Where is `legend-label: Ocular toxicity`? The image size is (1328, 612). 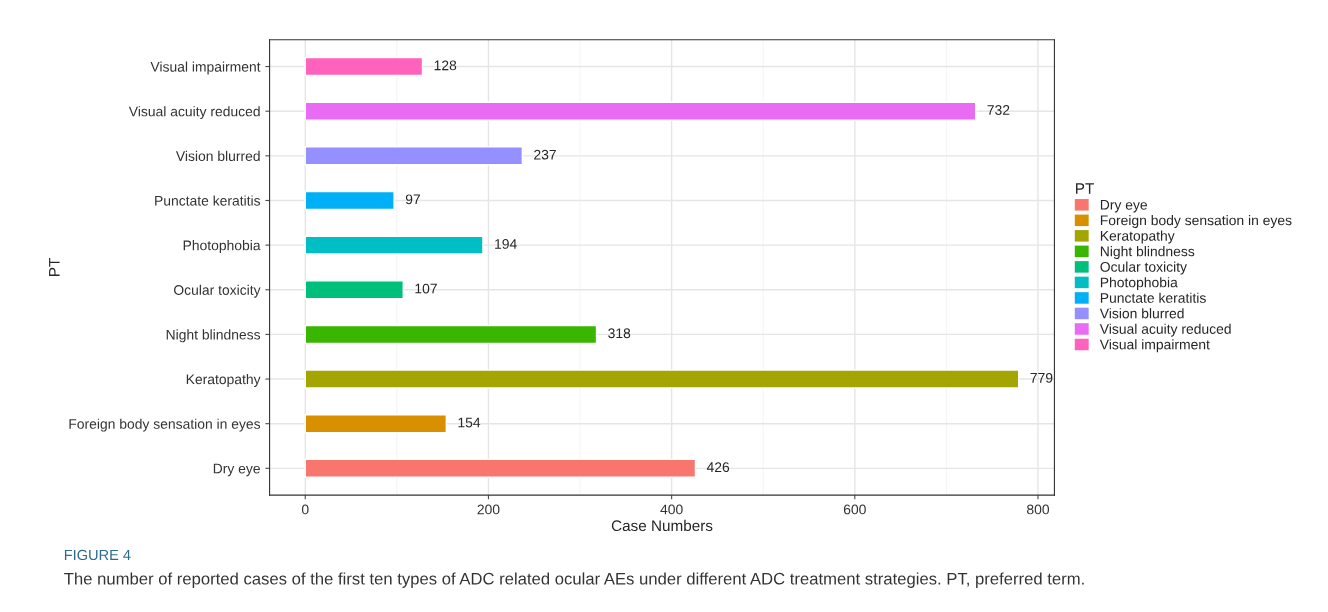
legend-label: Ocular toxicity is located at coordinates (1143, 268).